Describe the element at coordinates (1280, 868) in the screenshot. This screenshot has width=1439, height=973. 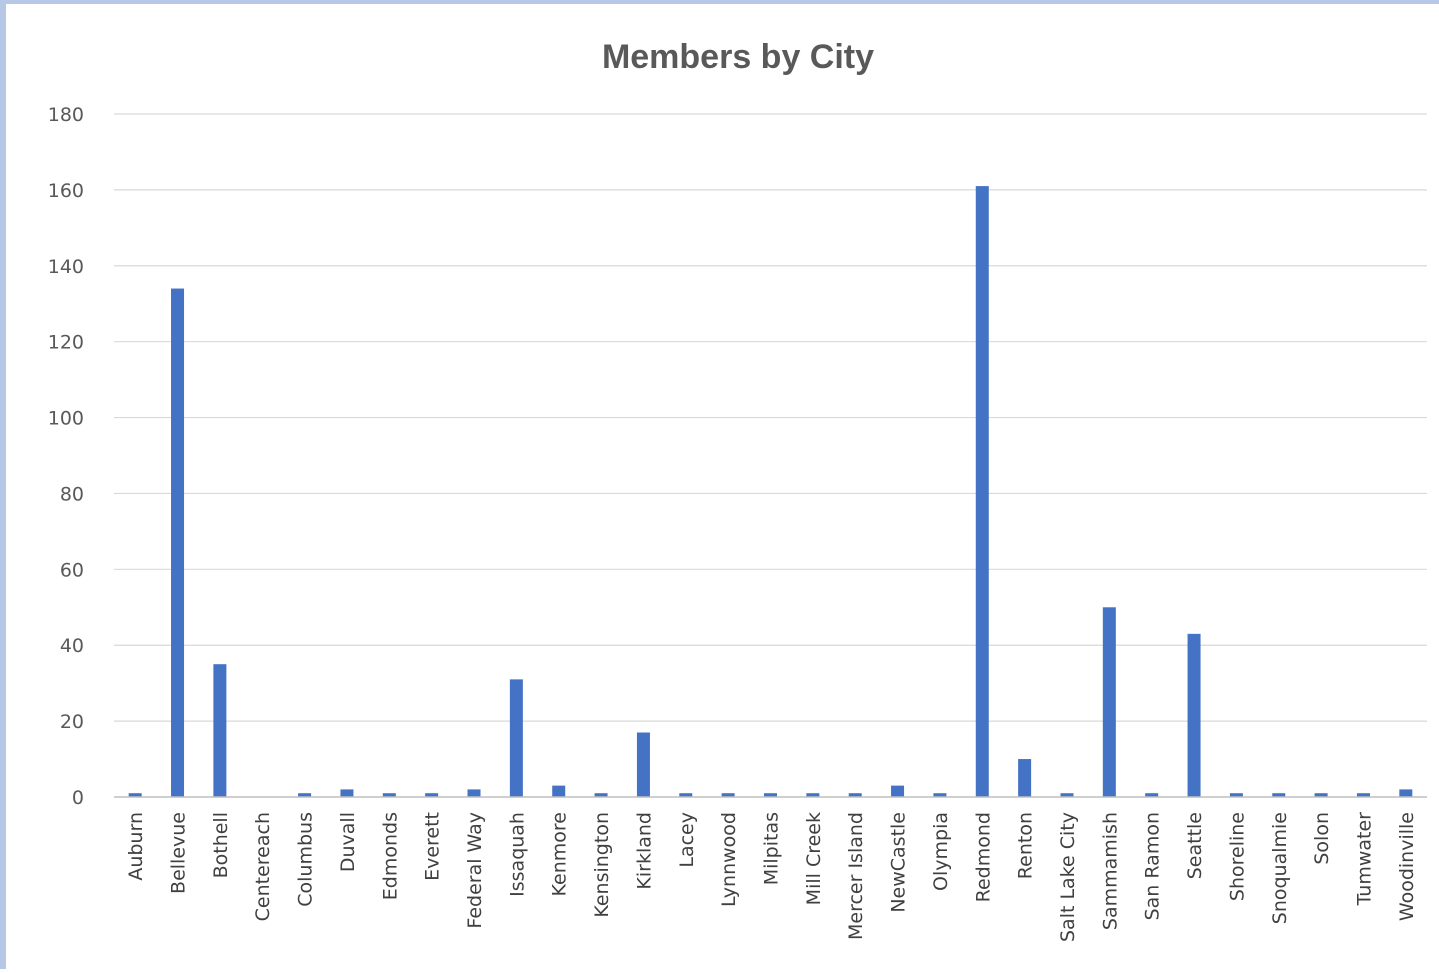
I see `x-category-label: Snoqualmie` at that location.